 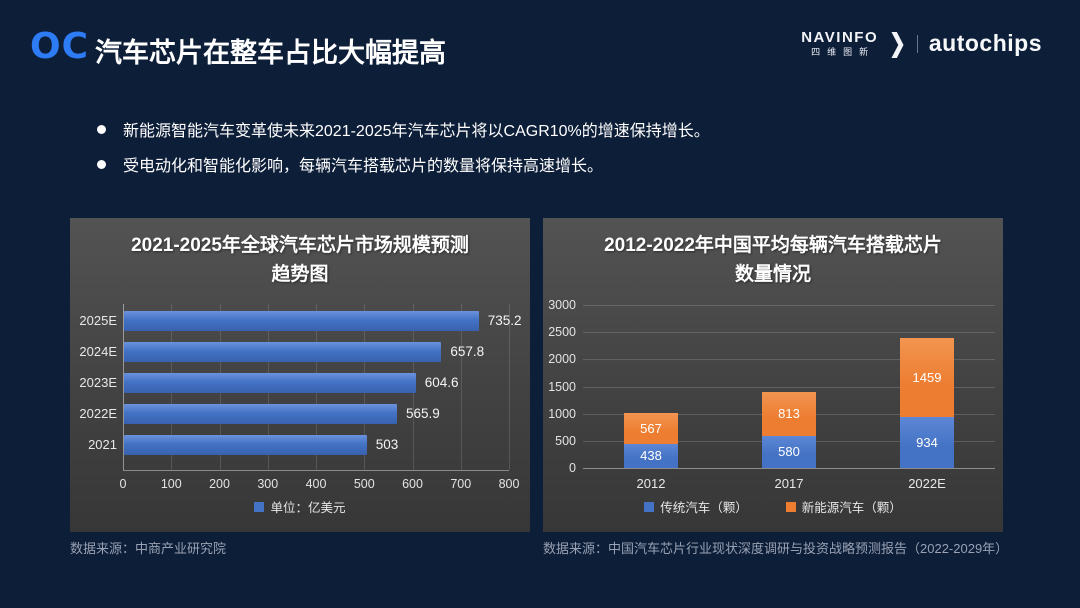 What do you see at coordinates (504, 320) in the screenshot?
I see `value-label: 735.2` at bounding box center [504, 320].